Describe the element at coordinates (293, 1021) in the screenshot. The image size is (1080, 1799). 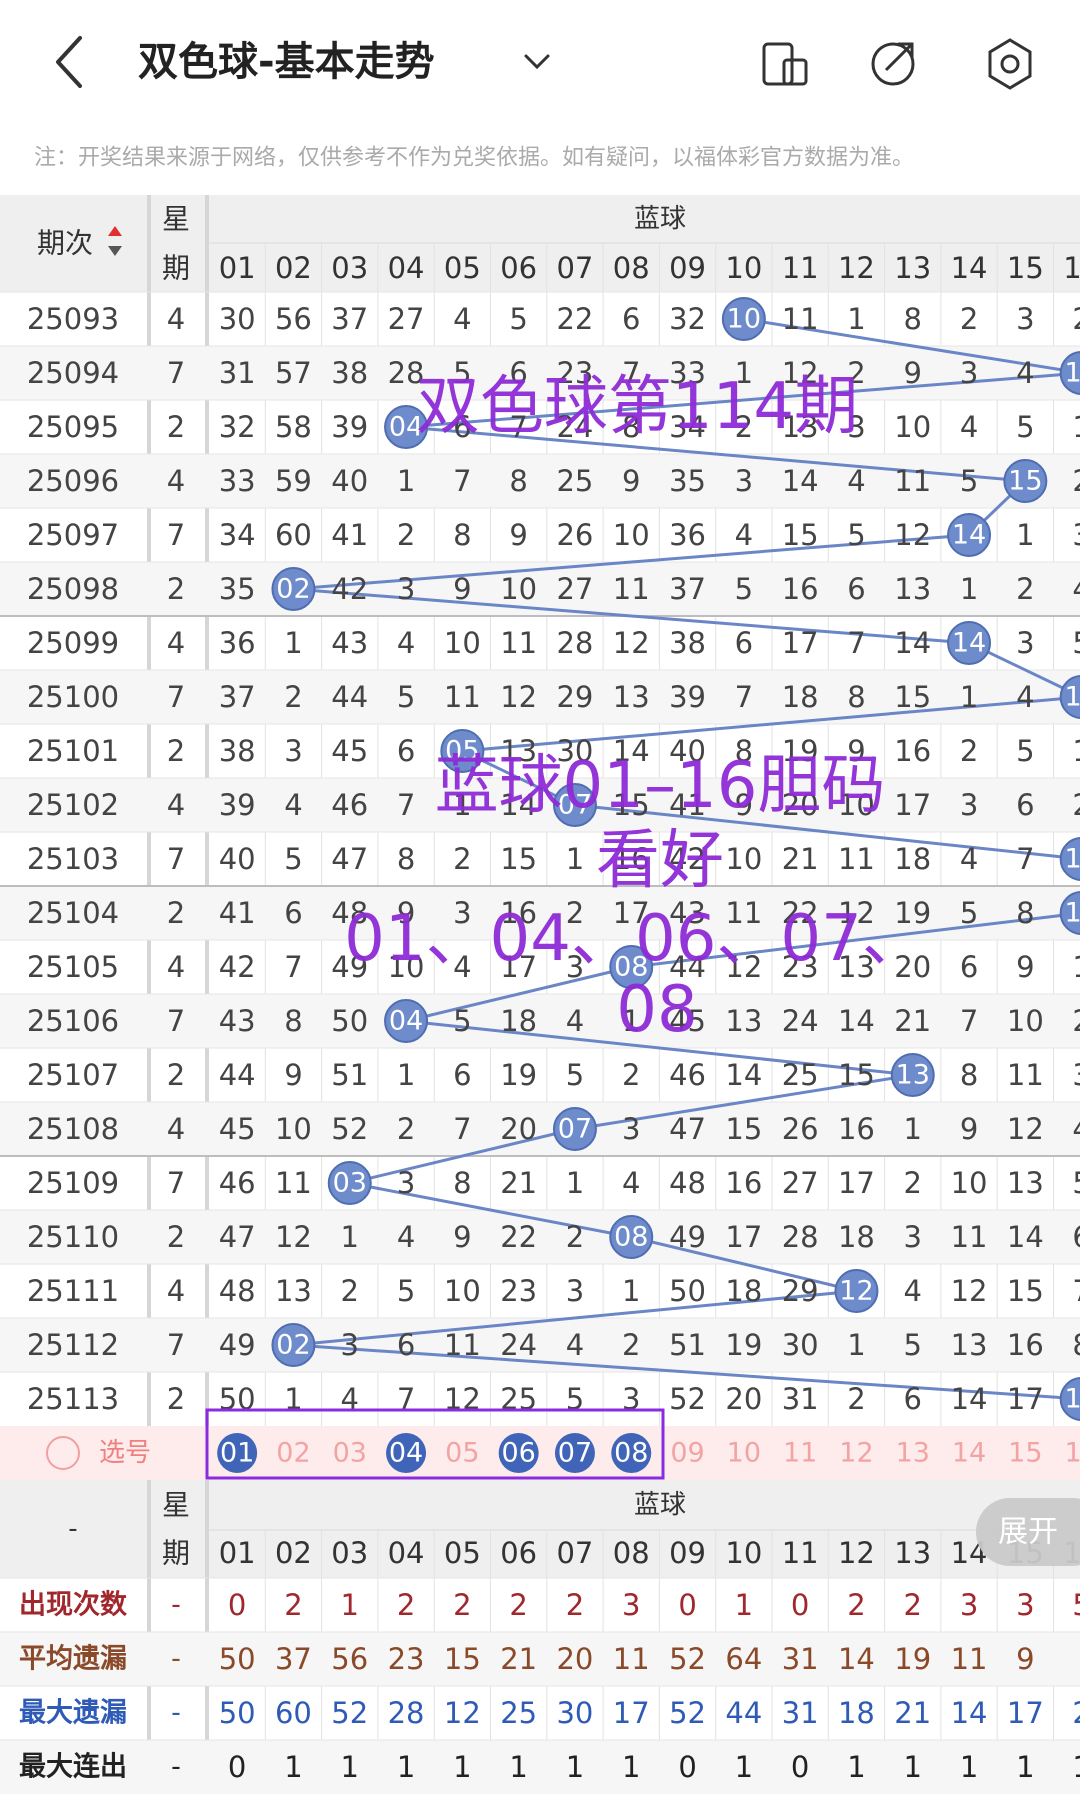
I see `miss-count: 8` at that location.